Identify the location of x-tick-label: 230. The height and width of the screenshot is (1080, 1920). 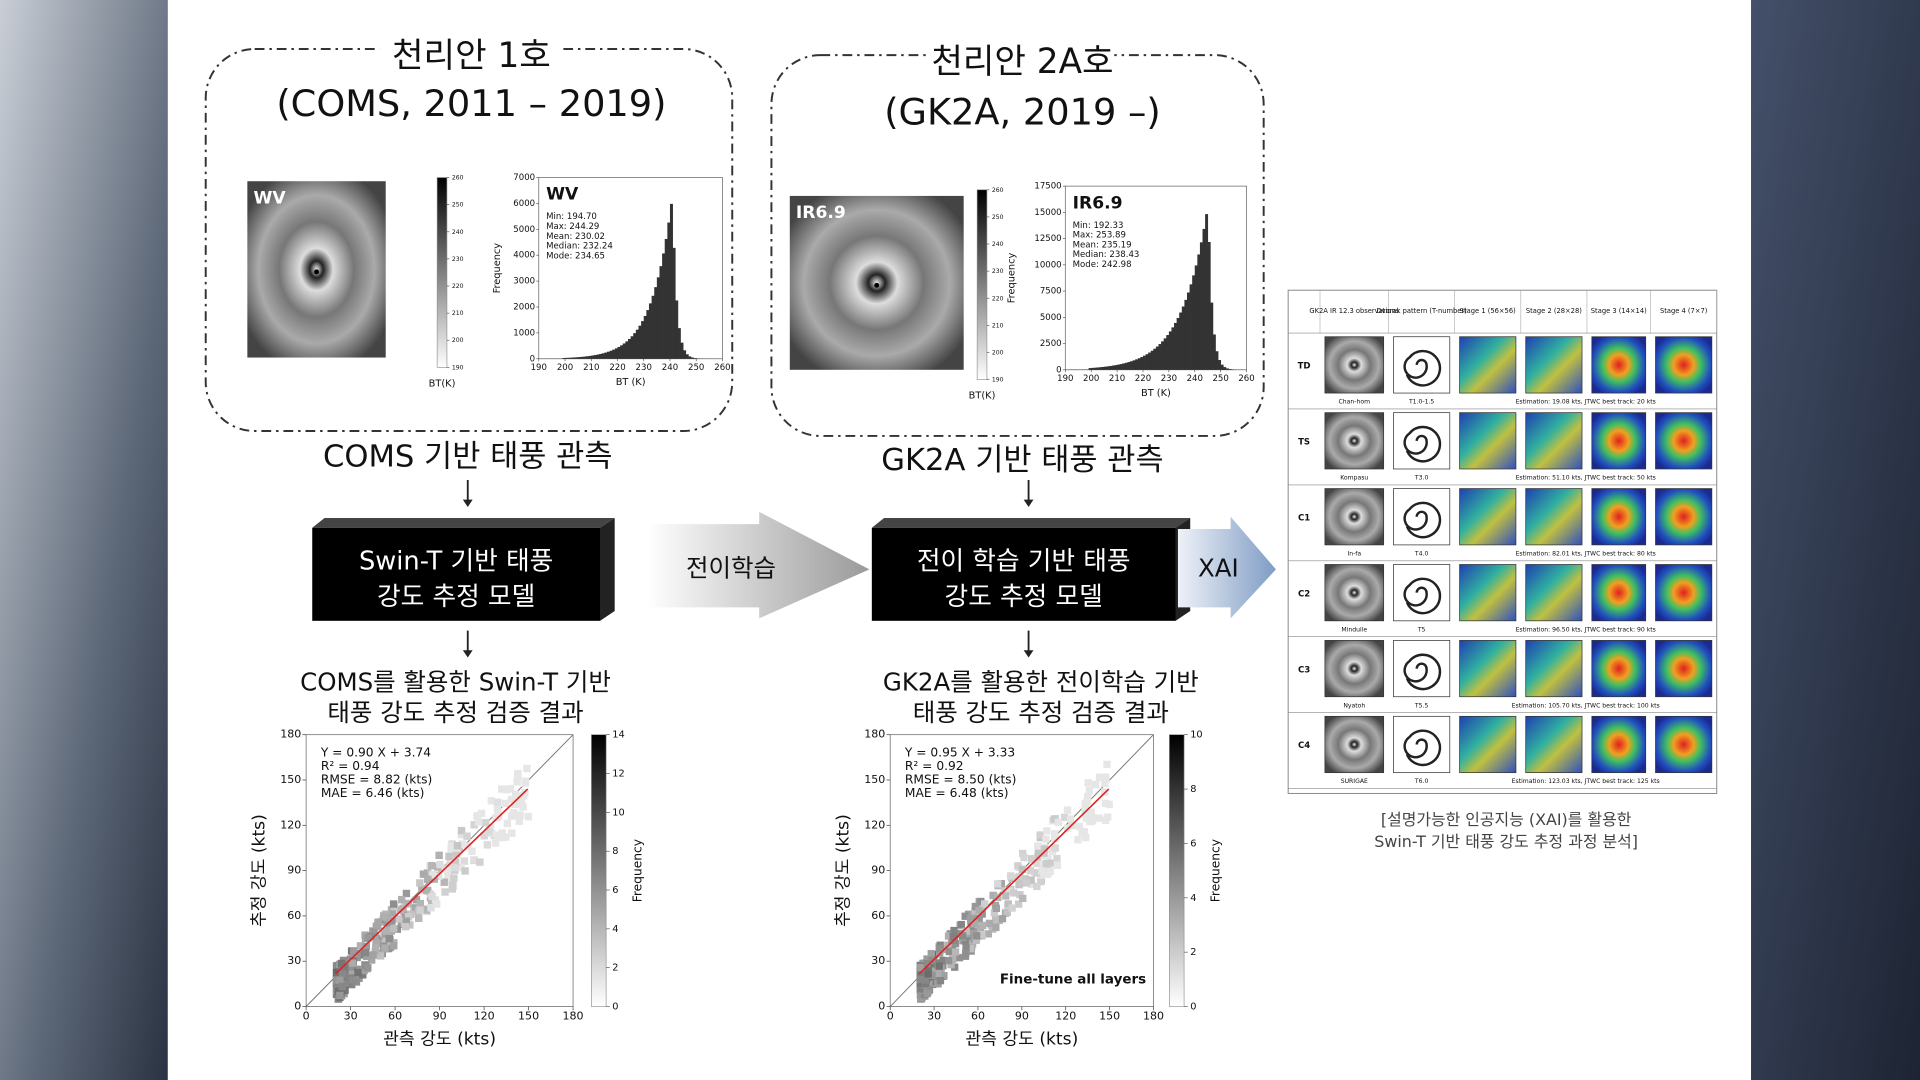
(1169, 379).